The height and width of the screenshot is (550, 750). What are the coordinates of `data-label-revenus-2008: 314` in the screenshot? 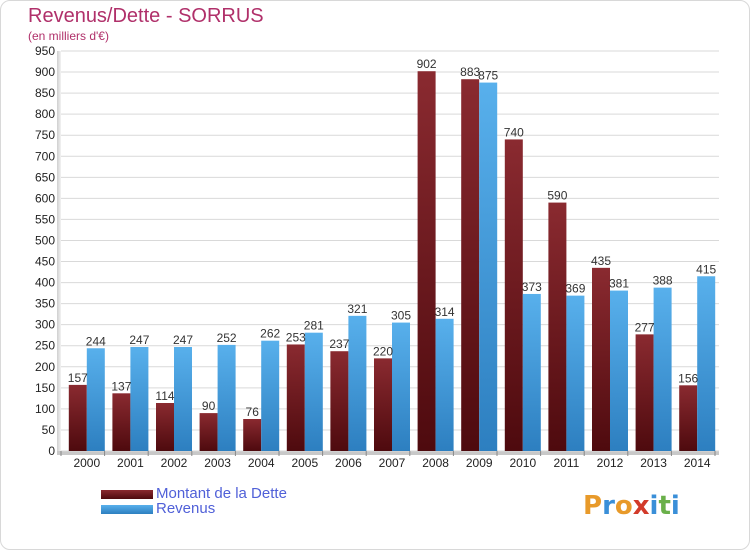 It's located at (445, 312).